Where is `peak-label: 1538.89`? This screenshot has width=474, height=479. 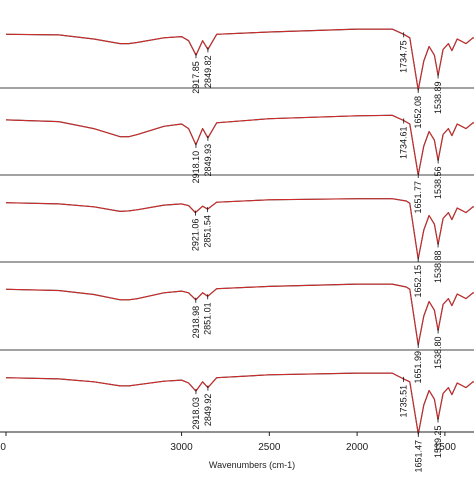 peak-label: 1538.89 is located at coordinates (438, 98).